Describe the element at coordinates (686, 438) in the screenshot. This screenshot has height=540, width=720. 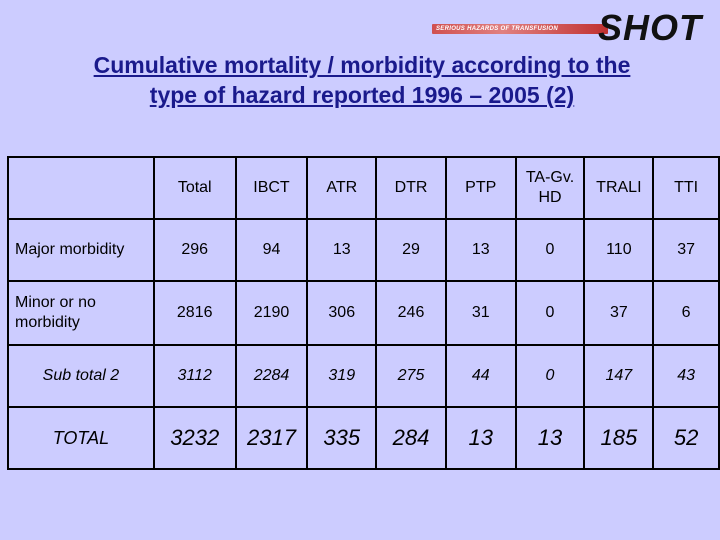
I see `table-cell: 52` at that location.